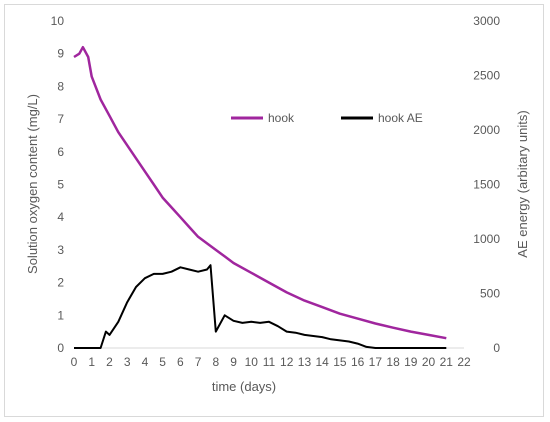 The height and width of the screenshot is (422, 550). Describe the element at coordinates (60, 250) in the screenshot. I see `y-left-tick-label: 3` at that location.